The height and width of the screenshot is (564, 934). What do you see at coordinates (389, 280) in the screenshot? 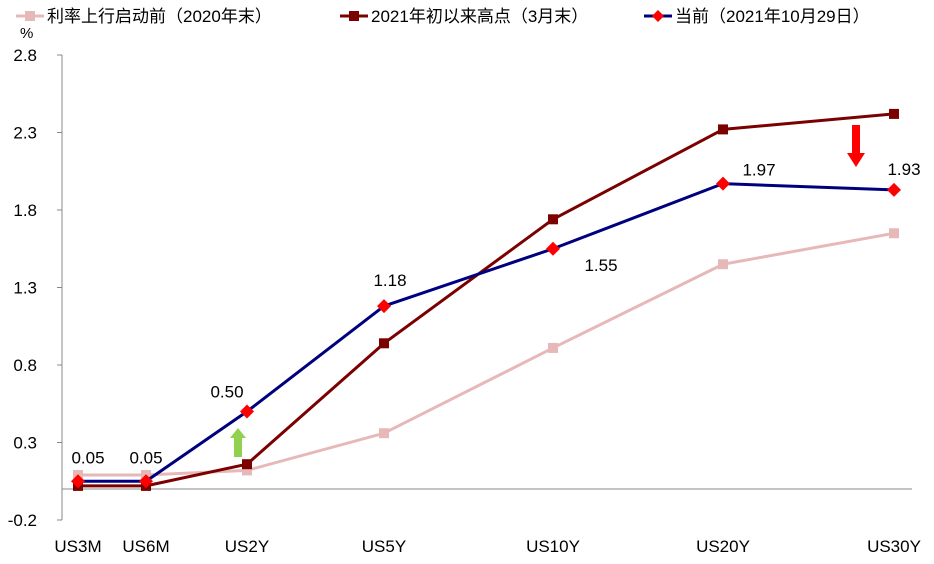
I see `data-label: 1.18` at bounding box center [389, 280].